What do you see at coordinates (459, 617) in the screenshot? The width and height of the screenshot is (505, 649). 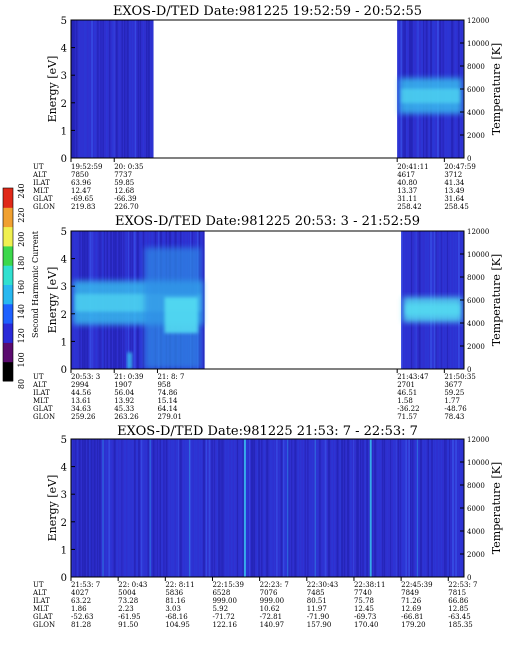 I see `ephemeris-value: -63.45` at bounding box center [459, 617].